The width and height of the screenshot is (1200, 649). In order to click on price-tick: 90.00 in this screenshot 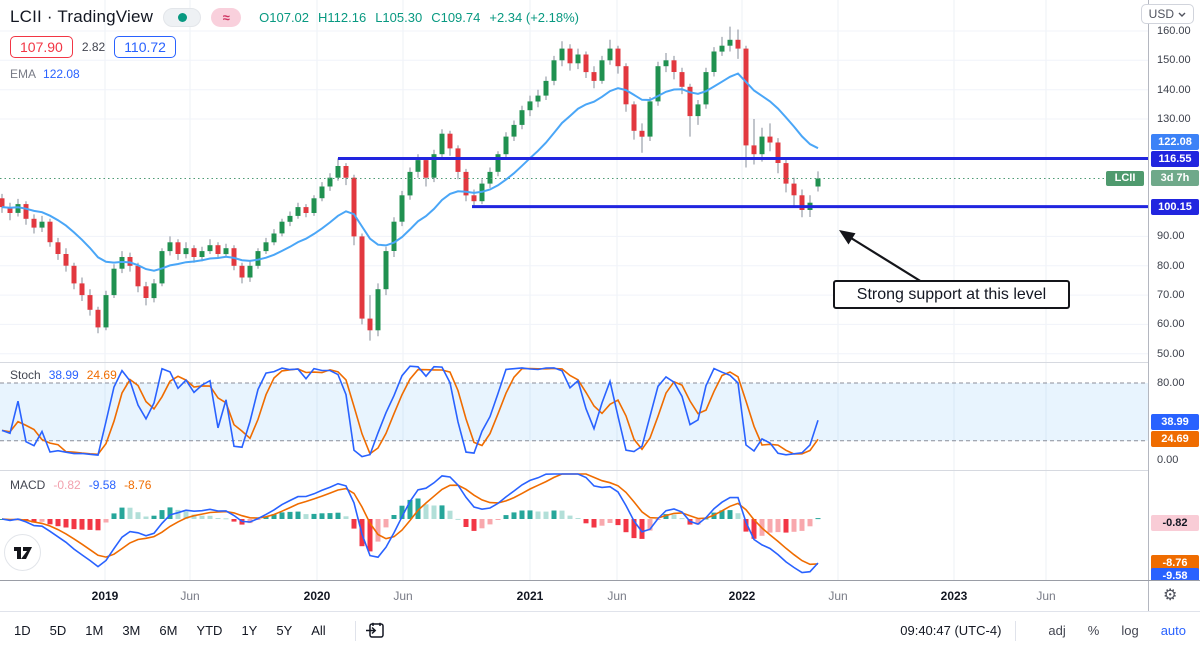, I will do `click(1171, 236)`.